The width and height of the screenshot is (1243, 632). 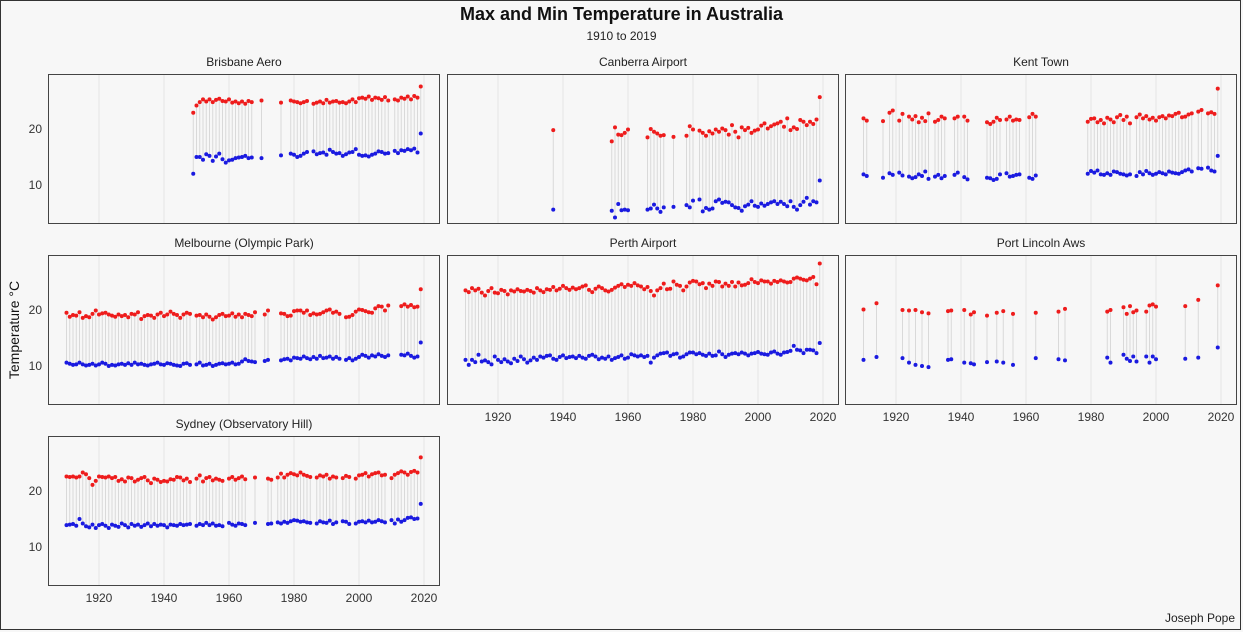 What do you see at coordinates (294, 598) in the screenshot?
I see `x-tick-label: 1980` at bounding box center [294, 598].